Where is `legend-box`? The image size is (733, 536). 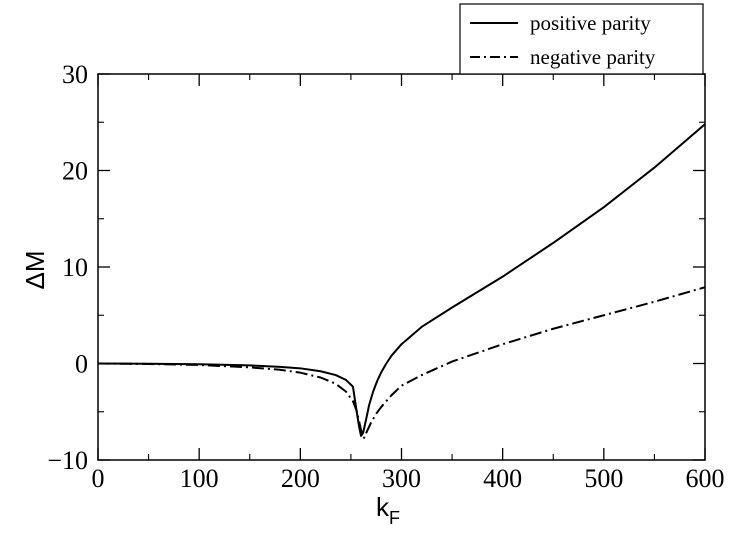
legend-box is located at coordinates (581, 39).